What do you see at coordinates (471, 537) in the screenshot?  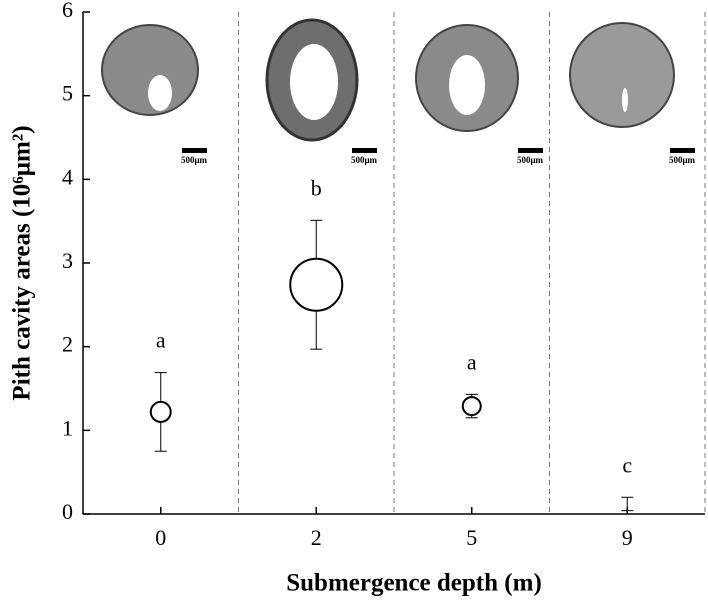 I see `x-tick-label: 5` at bounding box center [471, 537].